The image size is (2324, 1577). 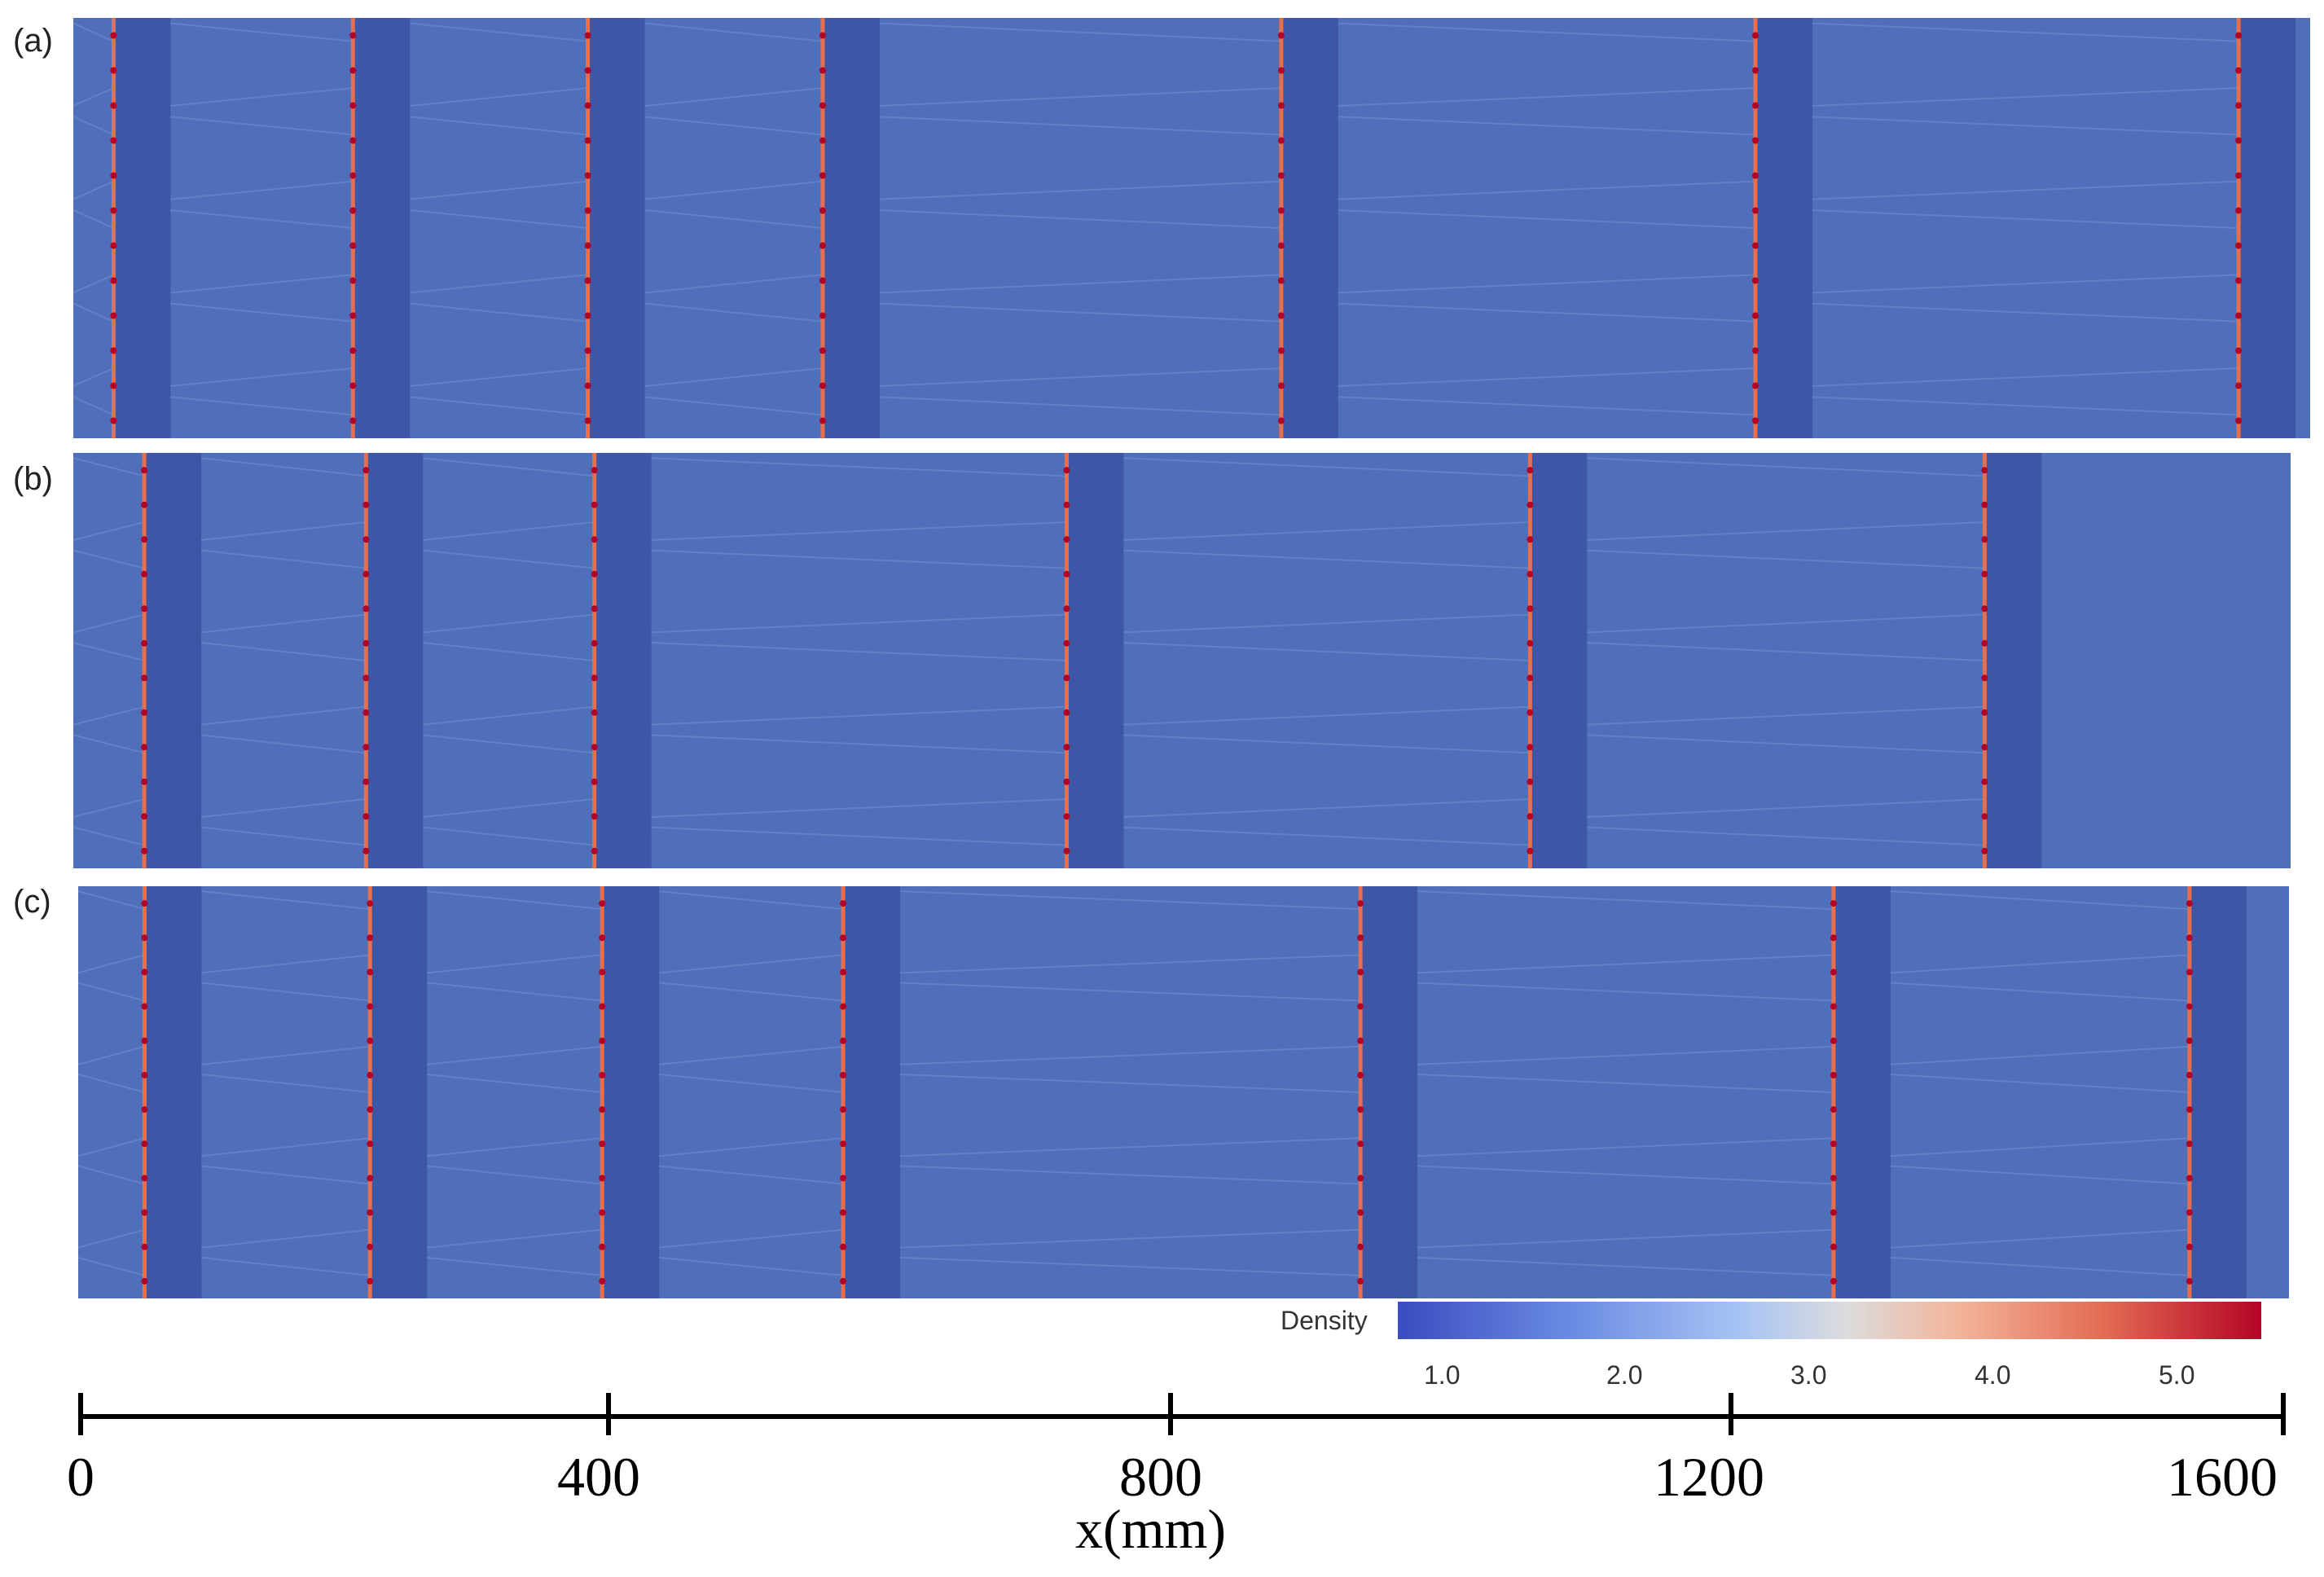 I want to click on axis-tick-label: 1600, so click(x=2222, y=1477).